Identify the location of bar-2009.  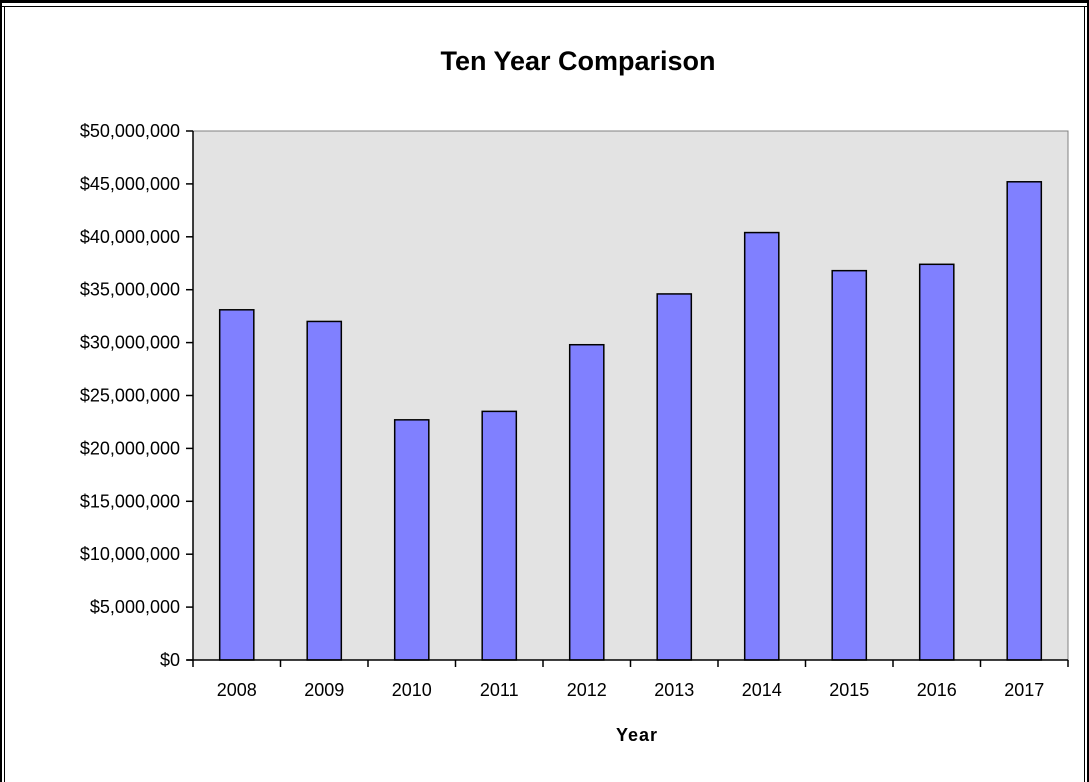
(324, 490).